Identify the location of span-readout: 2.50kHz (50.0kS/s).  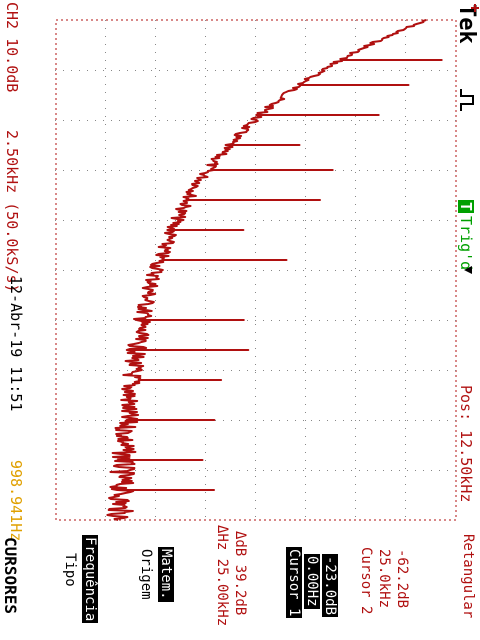
(12, 211).